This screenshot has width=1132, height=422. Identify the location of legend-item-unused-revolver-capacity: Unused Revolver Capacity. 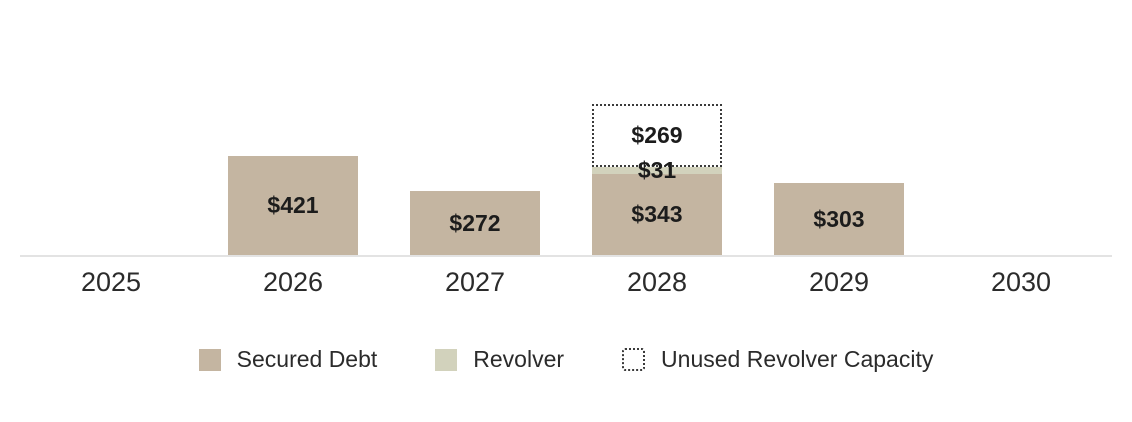
(777, 359).